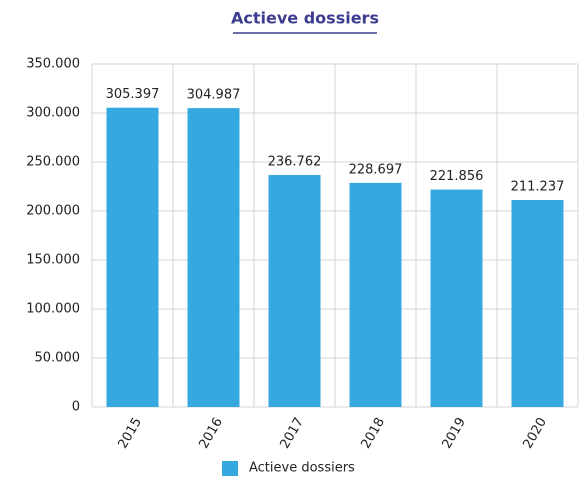 Image resolution: width=579 pixels, height=477 pixels. Describe the element at coordinates (373, 433) in the screenshot. I see `x-tick-label: 2018` at that location.